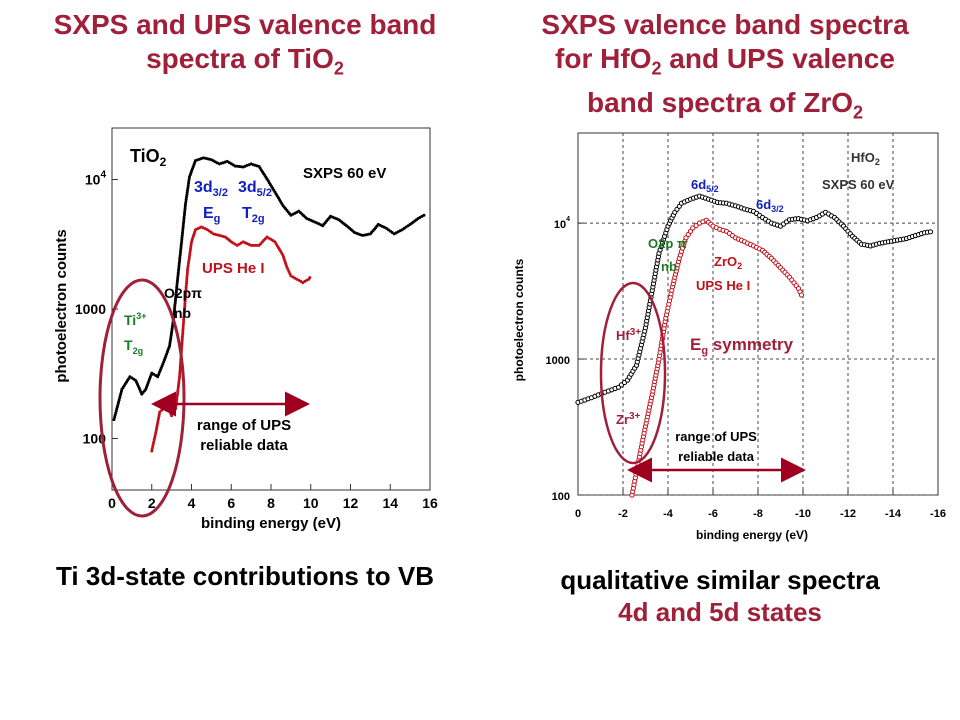 The width and height of the screenshot is (960, 720). What do you see at coordinates (803, 514) in the screenshot?
I see `right-xtick-label: -10` at bounding box center [803, 514].